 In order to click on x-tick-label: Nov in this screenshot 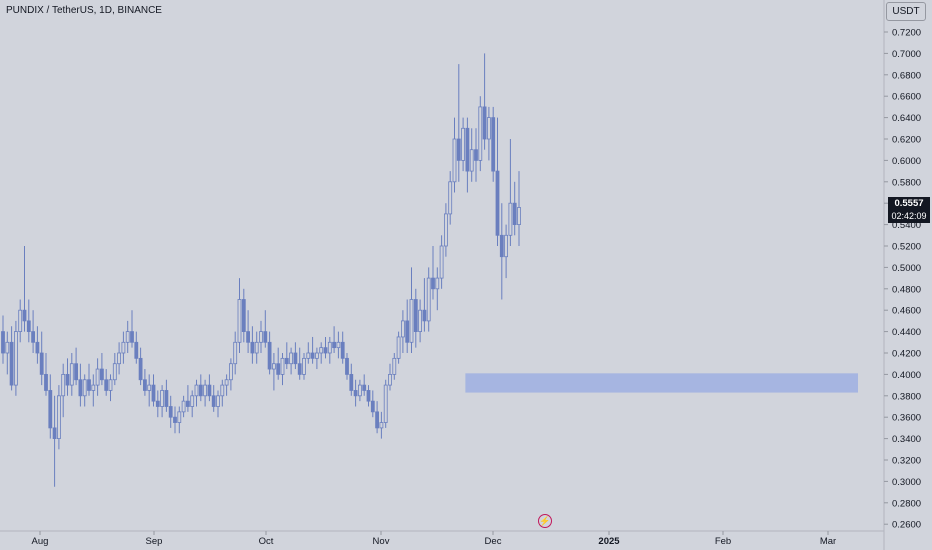, I will do `click(381, 541)`.